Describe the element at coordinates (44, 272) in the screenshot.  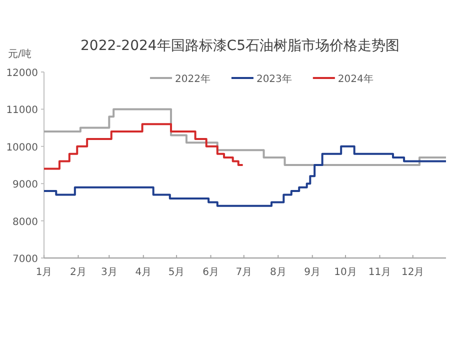
I see `x-tick-label: 1月` at that location.